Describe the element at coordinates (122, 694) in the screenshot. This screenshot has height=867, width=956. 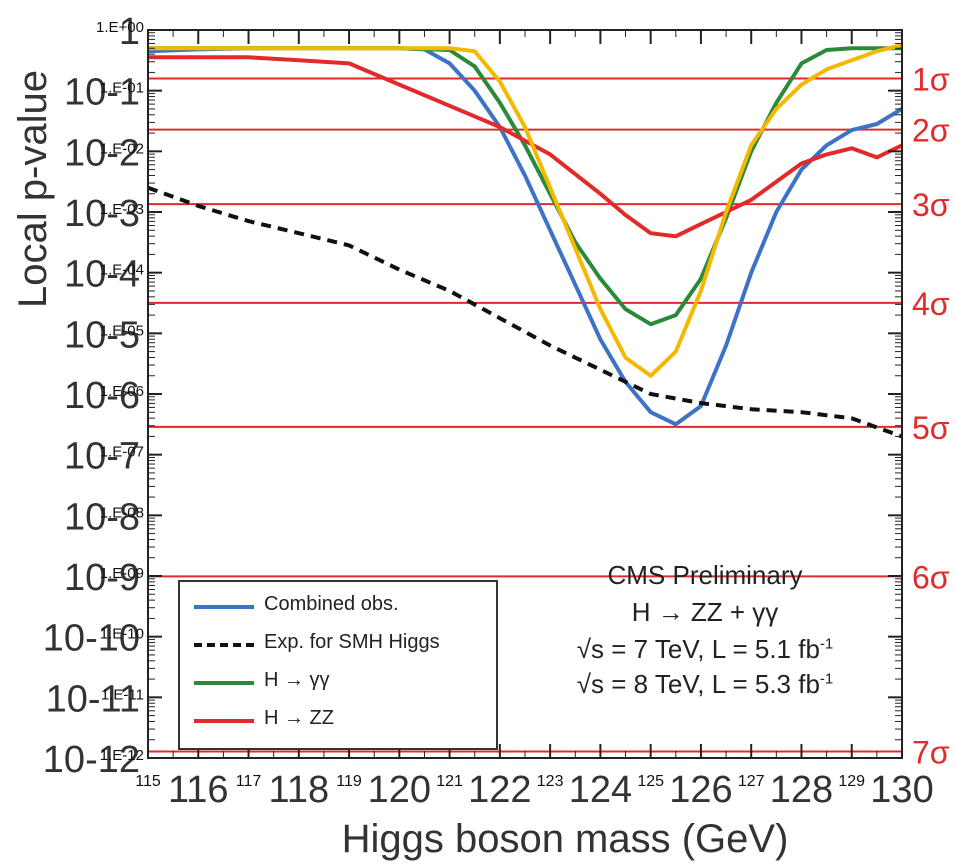
I see `y-tick-label-small-11: 1.E-11` at that location.